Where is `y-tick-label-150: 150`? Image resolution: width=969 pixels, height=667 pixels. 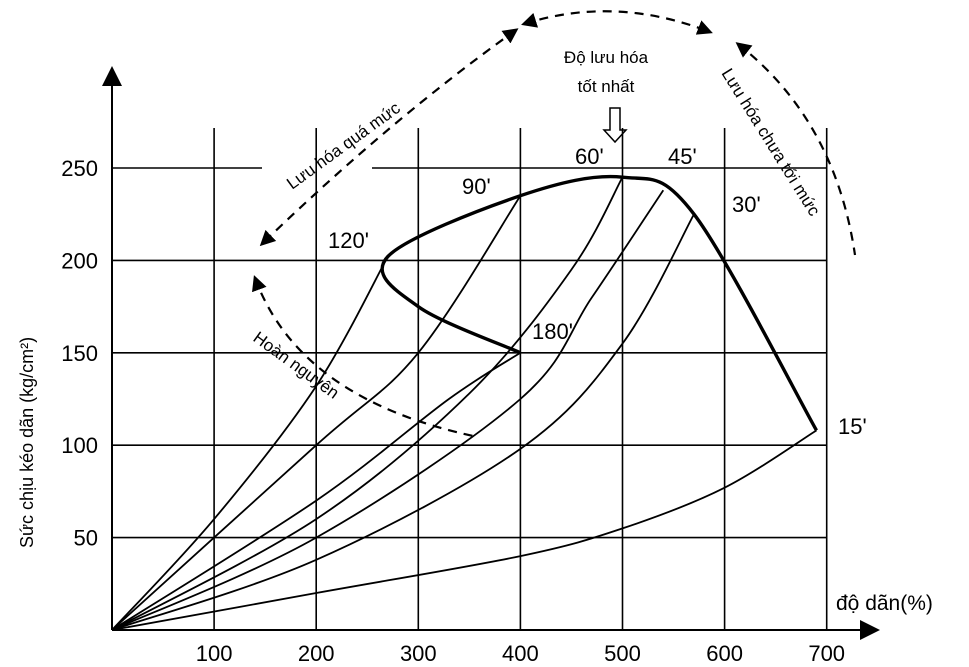
y-tick-label-150: 150 is located at coordinates (79, 353).